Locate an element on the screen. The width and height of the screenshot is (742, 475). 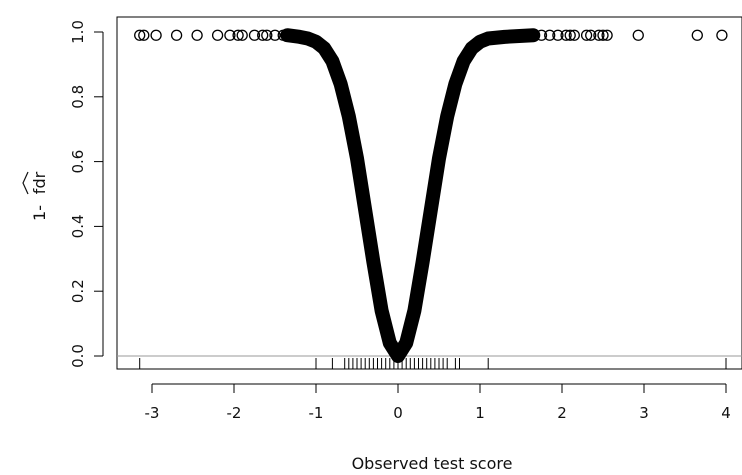
y-axis-title-prefix: 1- is located at coordinates (39, 213).